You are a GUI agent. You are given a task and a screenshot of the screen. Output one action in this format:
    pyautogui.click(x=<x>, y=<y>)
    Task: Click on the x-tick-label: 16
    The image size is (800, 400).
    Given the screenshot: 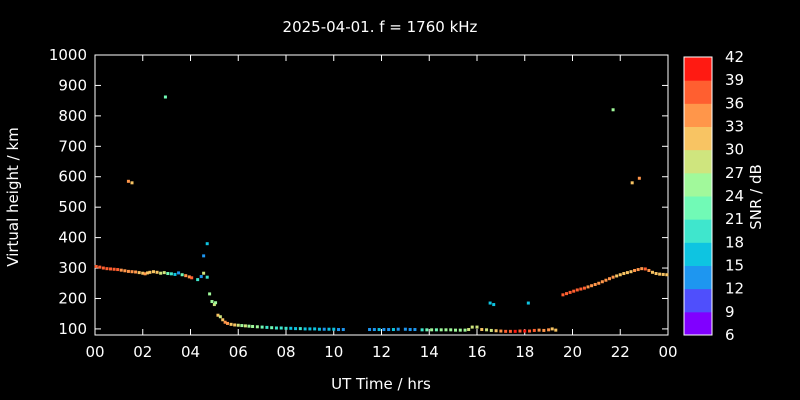 What is the action you would take?
    pyautogui.click(x=476, y=352)
    